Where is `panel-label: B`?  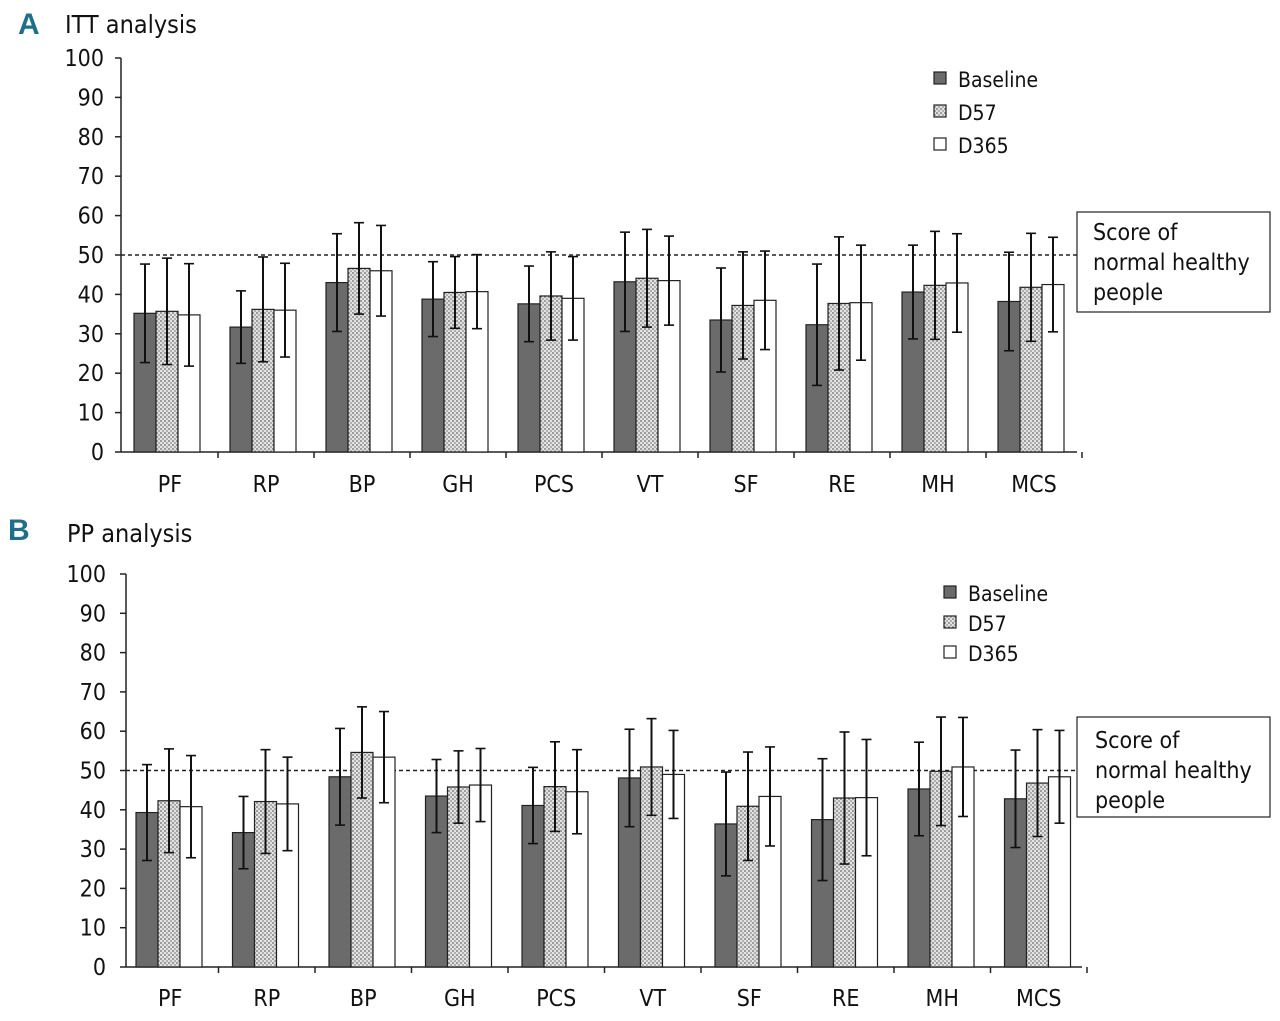 panel-label: B is located at coordinates (19, 530).